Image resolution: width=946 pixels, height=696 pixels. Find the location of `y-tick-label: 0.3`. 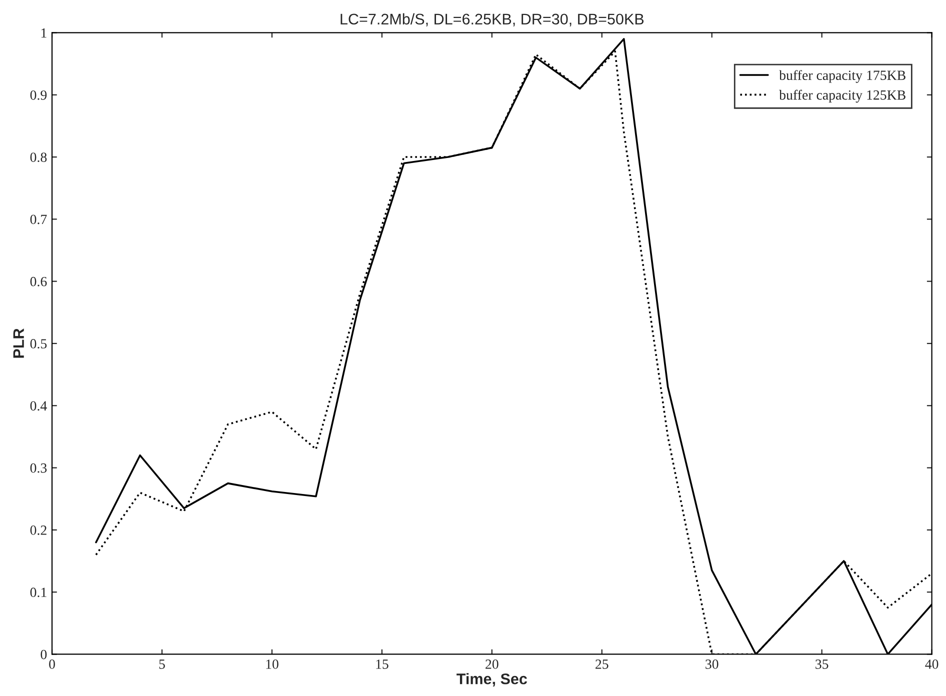

y-tick-label: 0.3 is located at coordinates (38, 468).